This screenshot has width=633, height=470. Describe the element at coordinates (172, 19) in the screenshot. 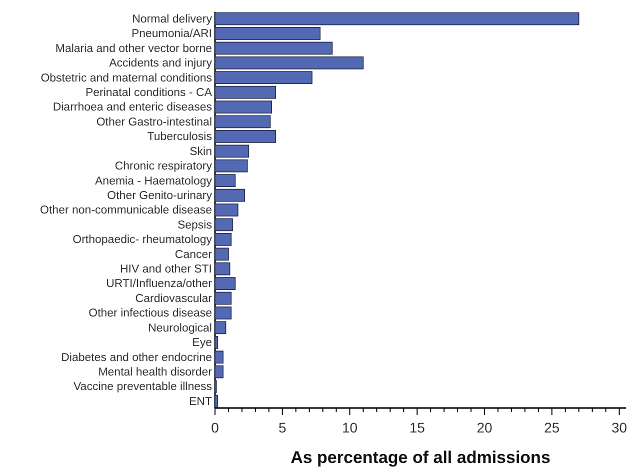

I see `y-tick-label: Normal delivery` at that location.